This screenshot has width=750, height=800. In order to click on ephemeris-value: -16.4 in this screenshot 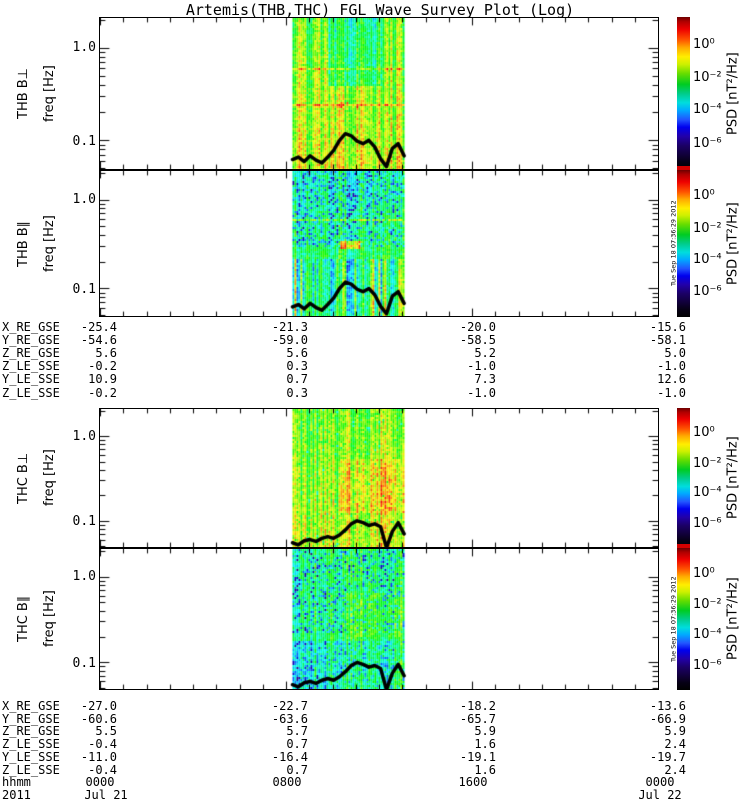, I will do `click(289, 756)`.